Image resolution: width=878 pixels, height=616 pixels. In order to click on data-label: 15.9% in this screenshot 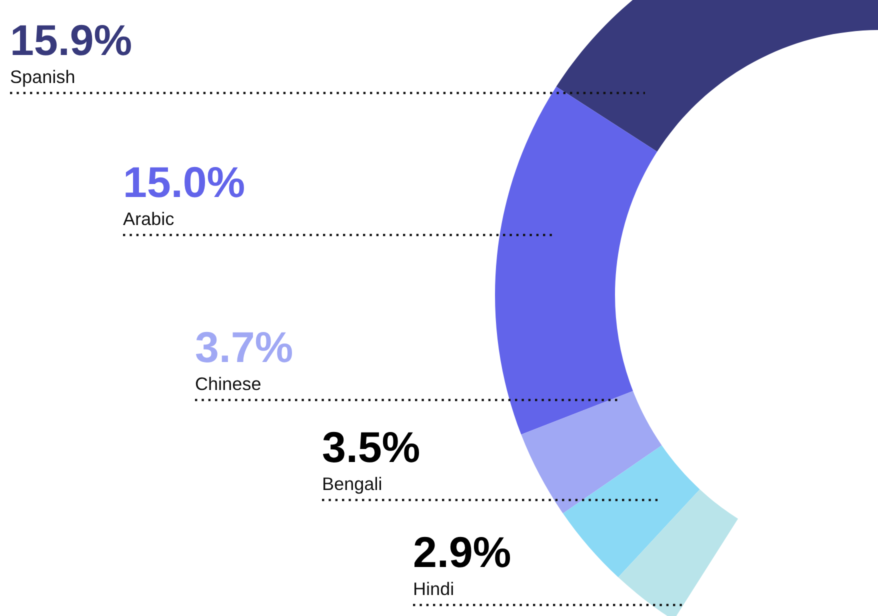, I will do `click(71, 40)`.